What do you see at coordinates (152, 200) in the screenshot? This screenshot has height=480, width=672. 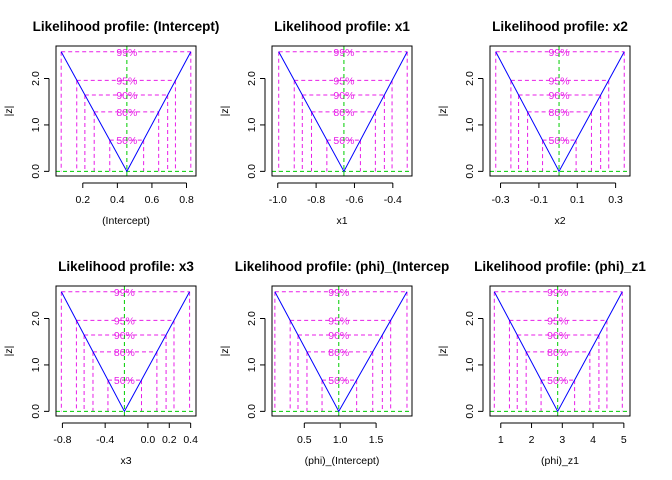 I see `x-tick-label: 0.6` at bounding box center [152, 200].